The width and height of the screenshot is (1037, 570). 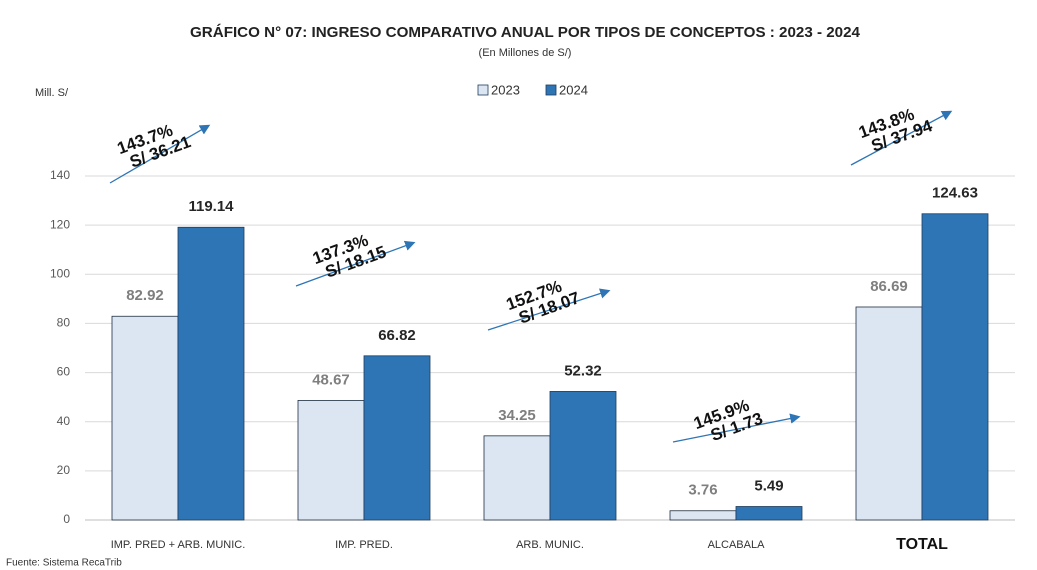 I want to click on y-tick-label: 100, so click(x=60, y=273).